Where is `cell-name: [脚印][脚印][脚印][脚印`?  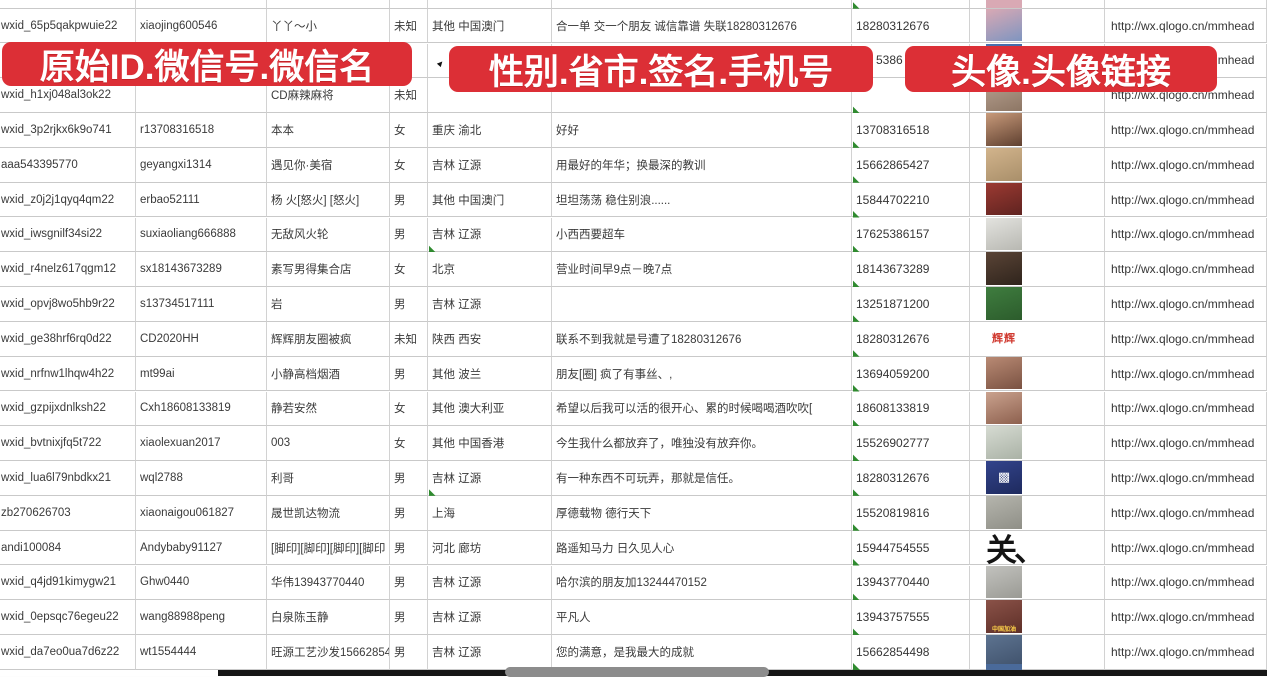
cell-name: [脚印][脚印][脚印][脚印 is located at coordinates (328, 548).